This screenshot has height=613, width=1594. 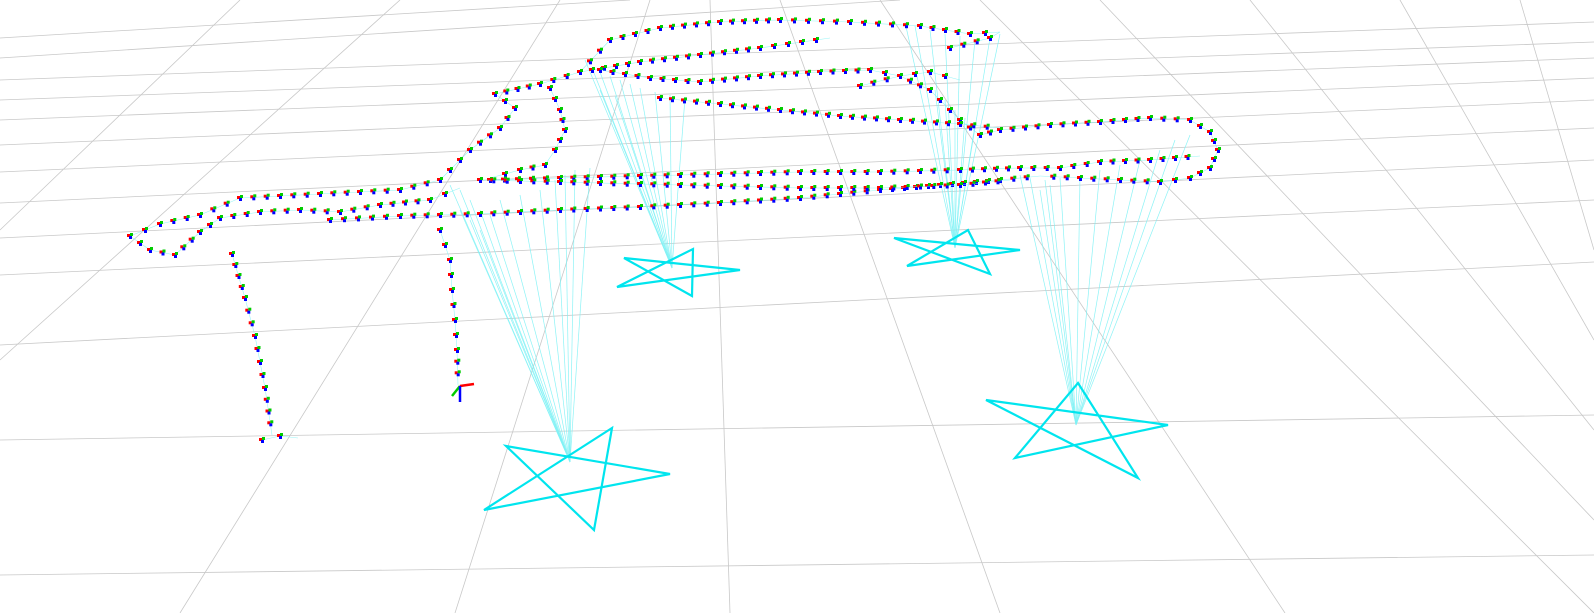 I want to click on current-pose-axes, so click(x=463, y=392).